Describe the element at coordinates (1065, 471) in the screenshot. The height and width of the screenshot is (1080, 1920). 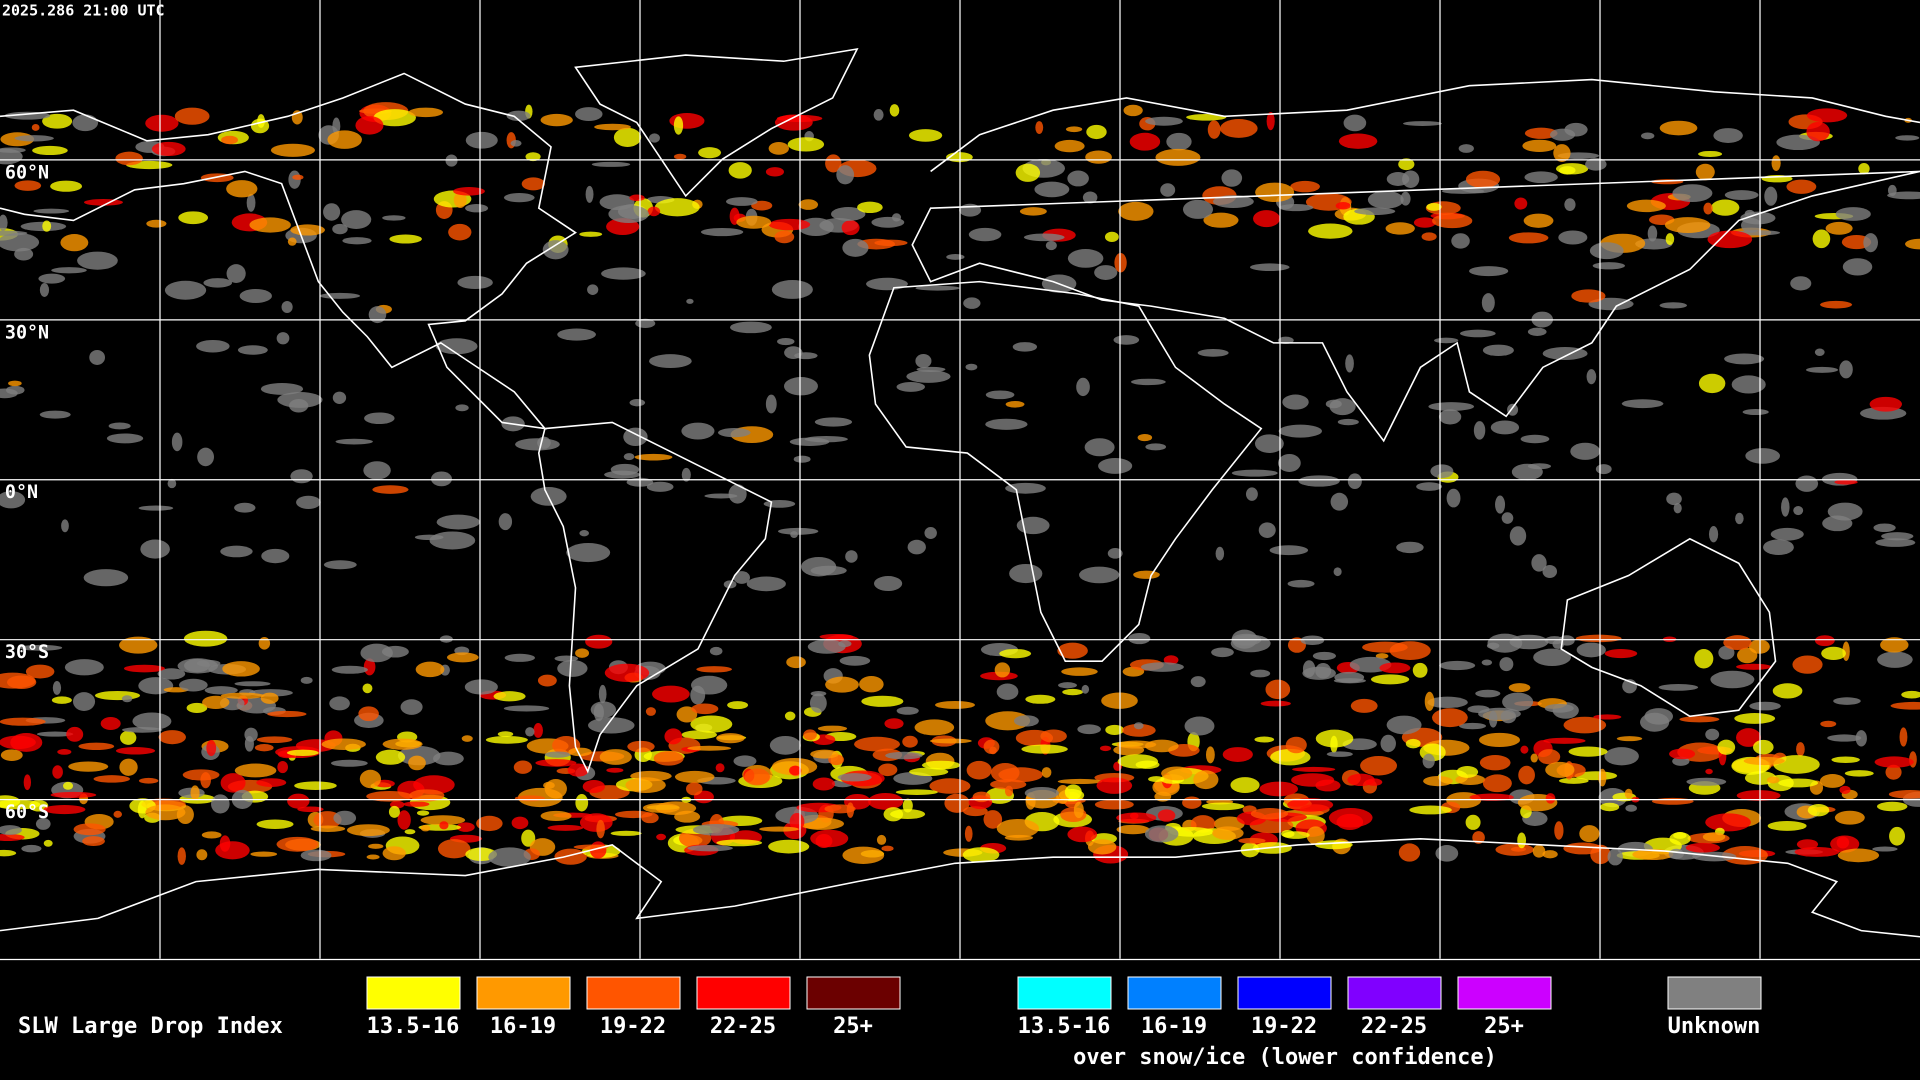
I see `coastline-africa` at that location.